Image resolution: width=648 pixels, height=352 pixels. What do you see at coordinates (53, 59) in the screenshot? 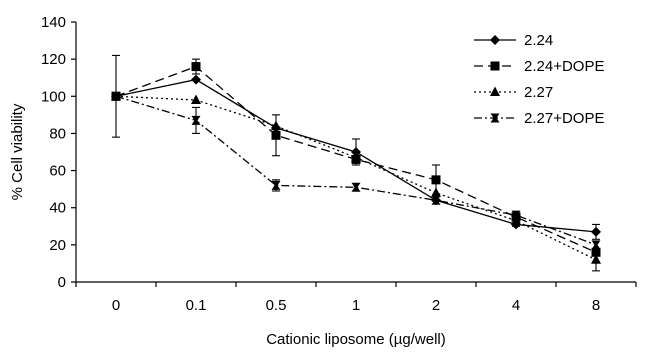
I see `y-tick-label: 120` at bounding box center [53, 59].